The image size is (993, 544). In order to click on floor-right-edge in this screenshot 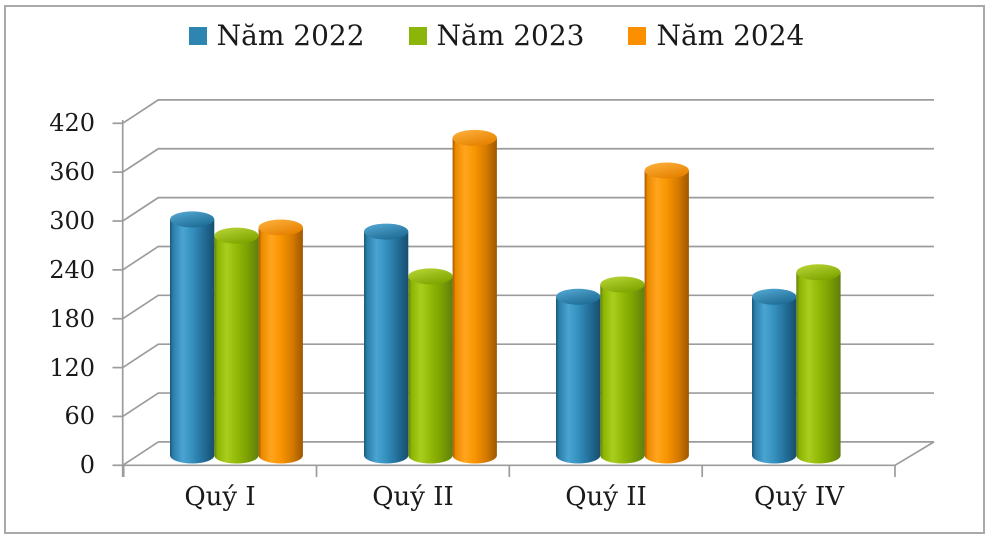, I will do `click(914, 454)`.